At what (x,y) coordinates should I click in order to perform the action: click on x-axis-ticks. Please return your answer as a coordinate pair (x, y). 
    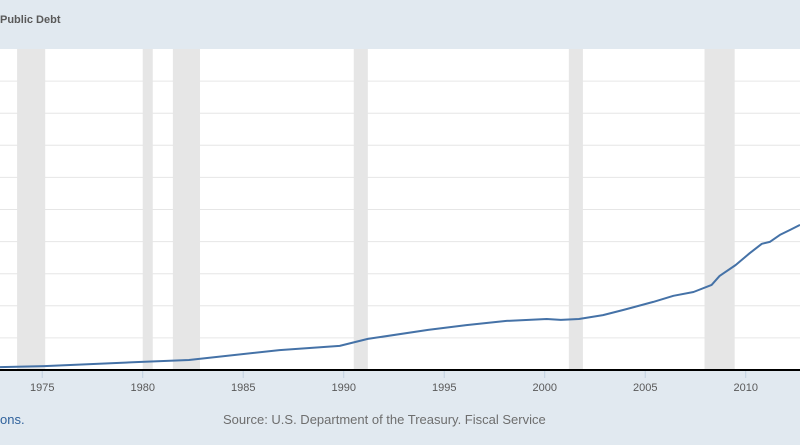
    Looking at the image, I should click on (394, 374).